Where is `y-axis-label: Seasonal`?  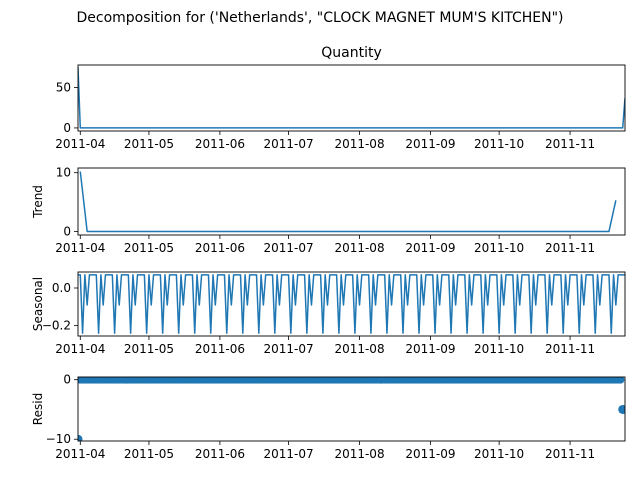
y-axis-label: Seasonal is located at coordinates (38, 304).